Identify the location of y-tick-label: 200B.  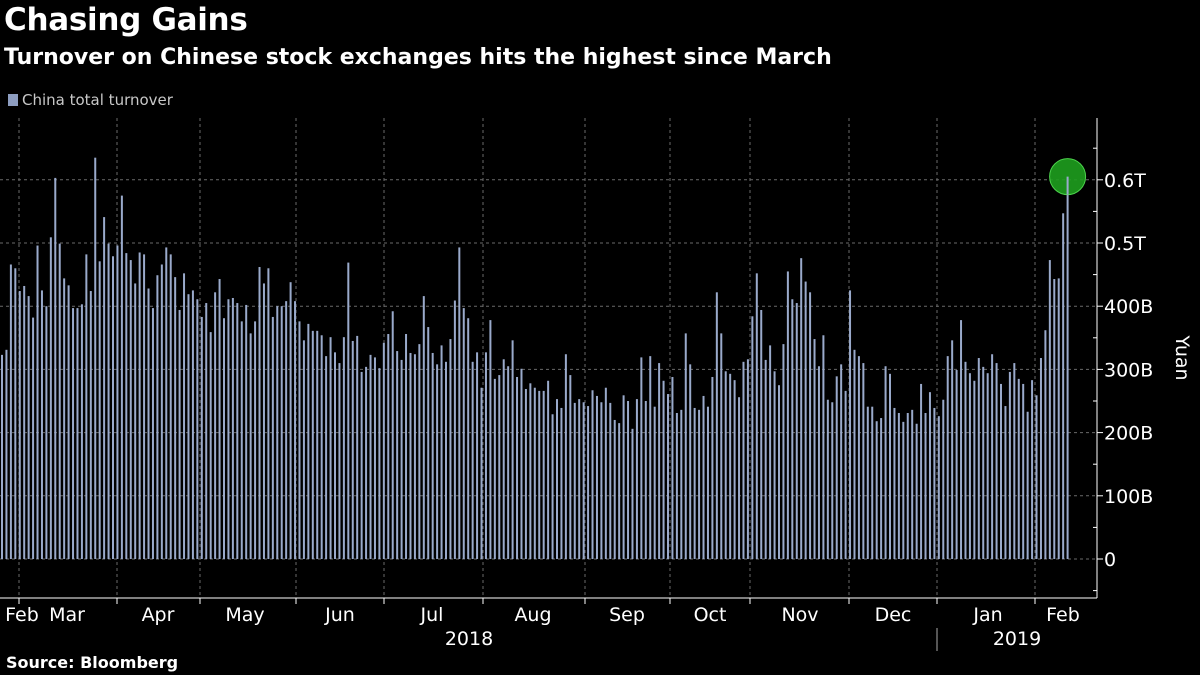
(1128, 434).